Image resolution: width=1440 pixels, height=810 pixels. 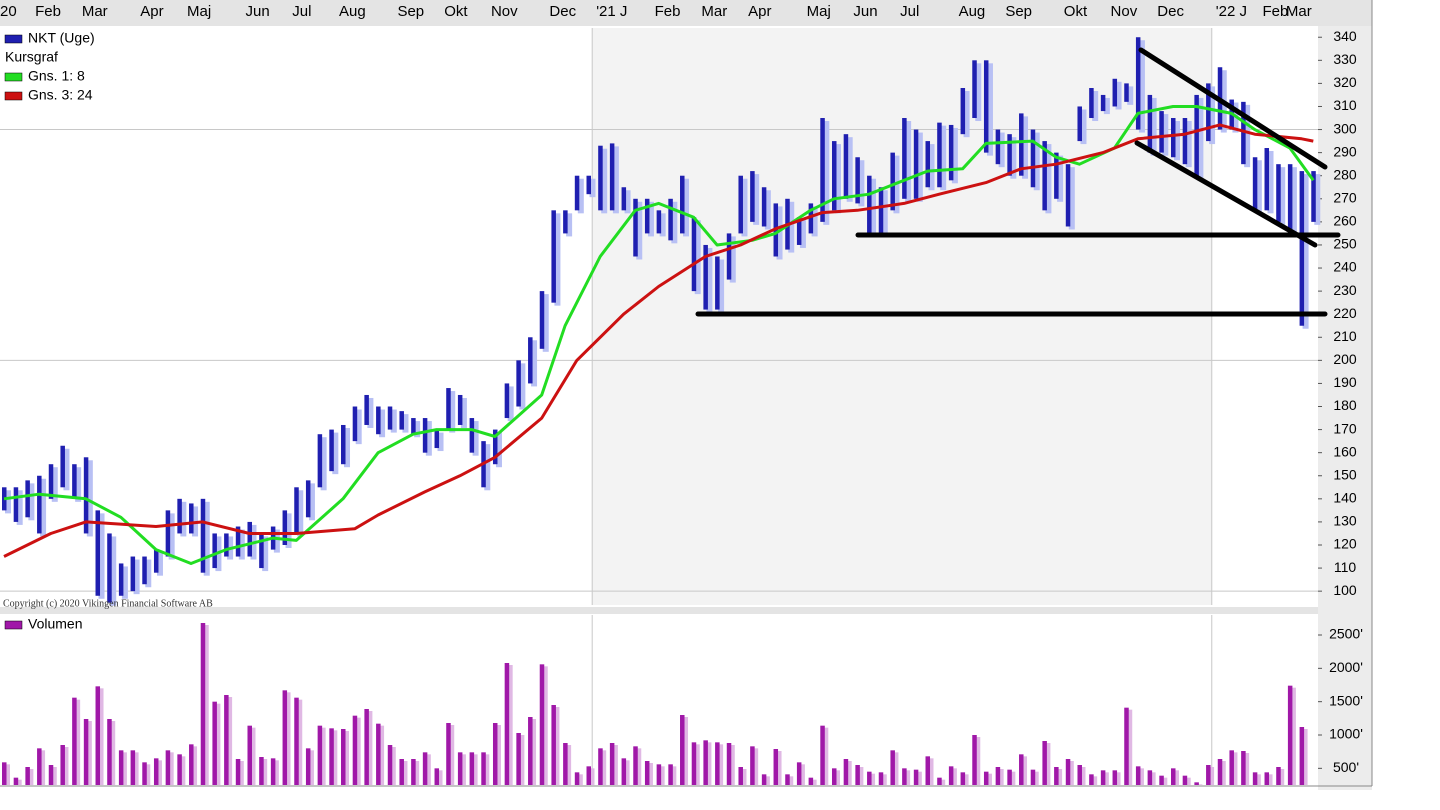 I want to click on y-tick-label: 270, so click(x=1345, y=197).